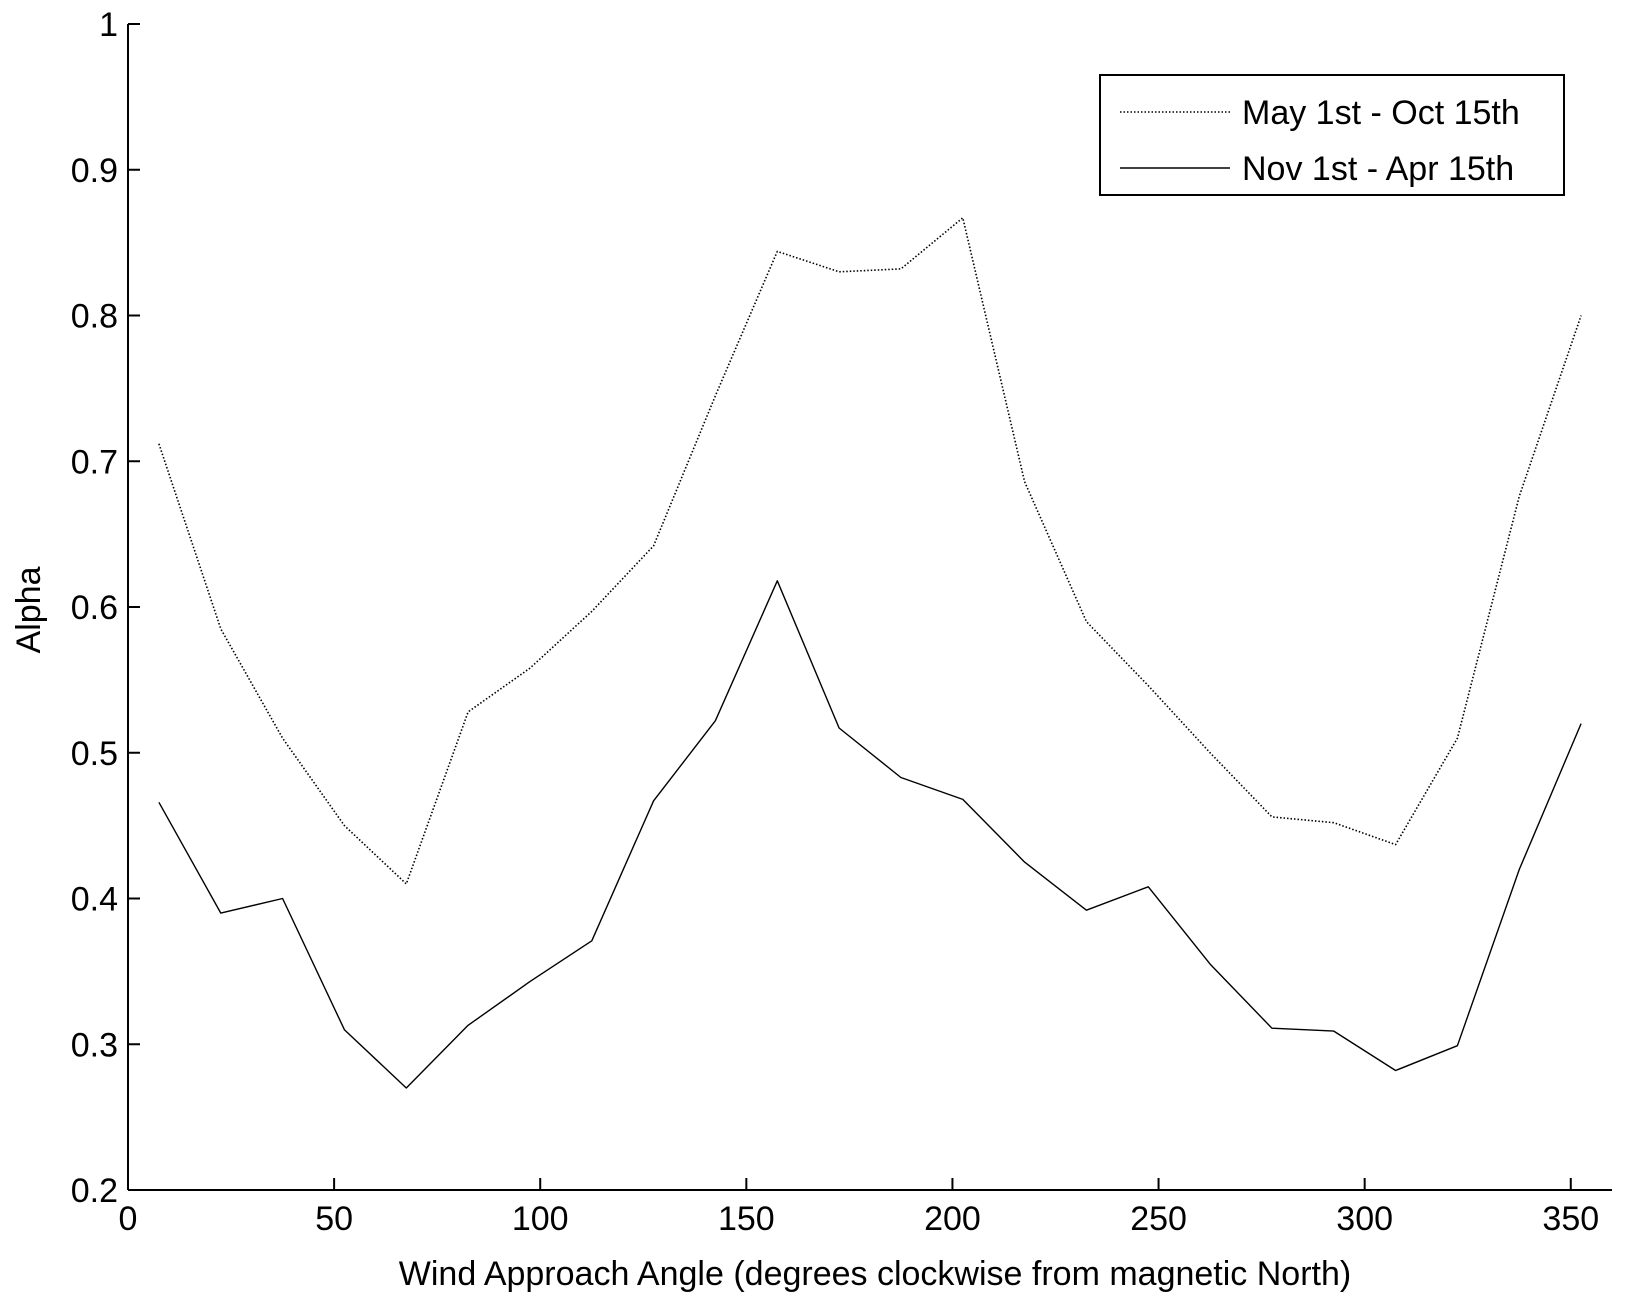 Image resolution: width=1626 pixels, height=1295 pixels. What do you see at coordinates (94, 171) in the screenshot?
I see `y-tick-label: 0.9` at bounding box center [94, 171].